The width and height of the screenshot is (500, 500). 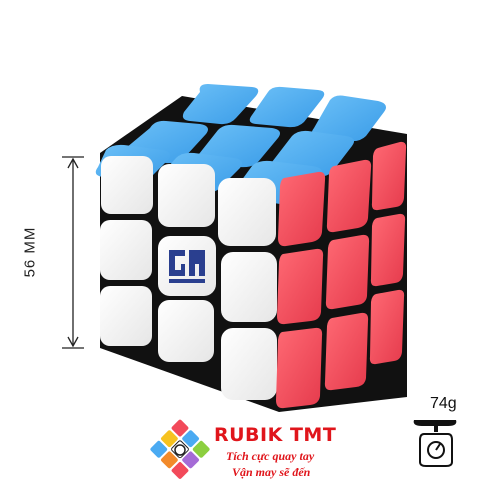 What do you see at coordinates (271, 472) in the screenshot?
I see `brand-slogan-line2: Vận may sẽ đến` at bounding box center [271, 472].